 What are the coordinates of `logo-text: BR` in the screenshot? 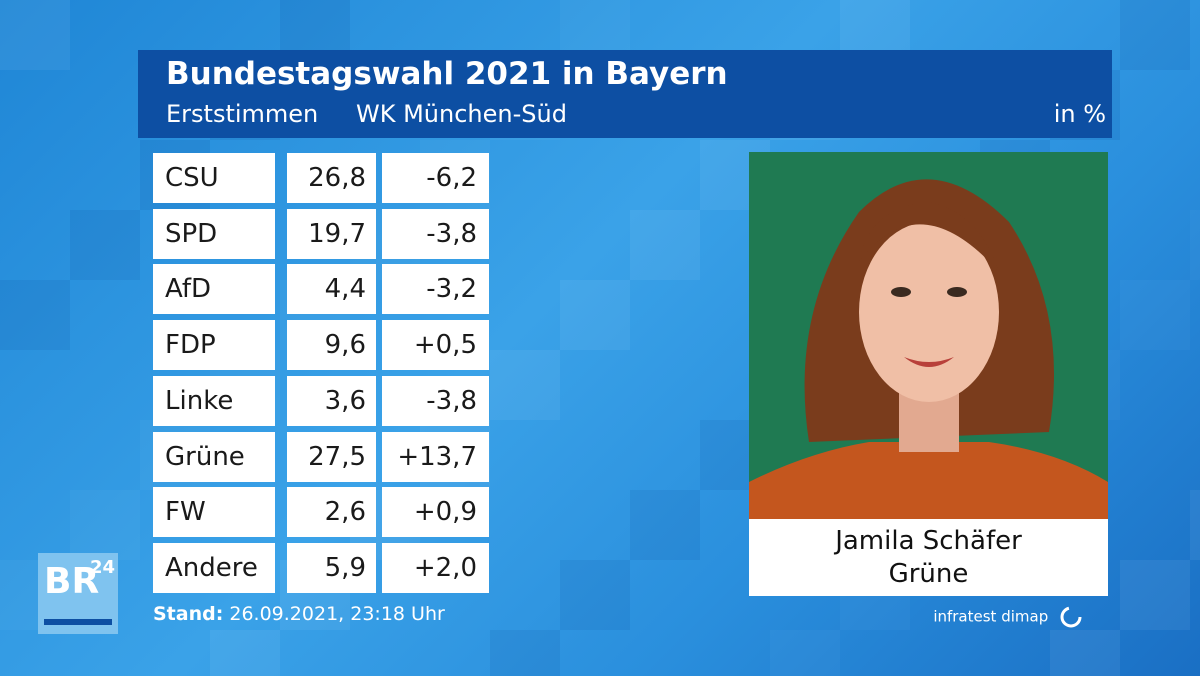 It's located at (72, 581).